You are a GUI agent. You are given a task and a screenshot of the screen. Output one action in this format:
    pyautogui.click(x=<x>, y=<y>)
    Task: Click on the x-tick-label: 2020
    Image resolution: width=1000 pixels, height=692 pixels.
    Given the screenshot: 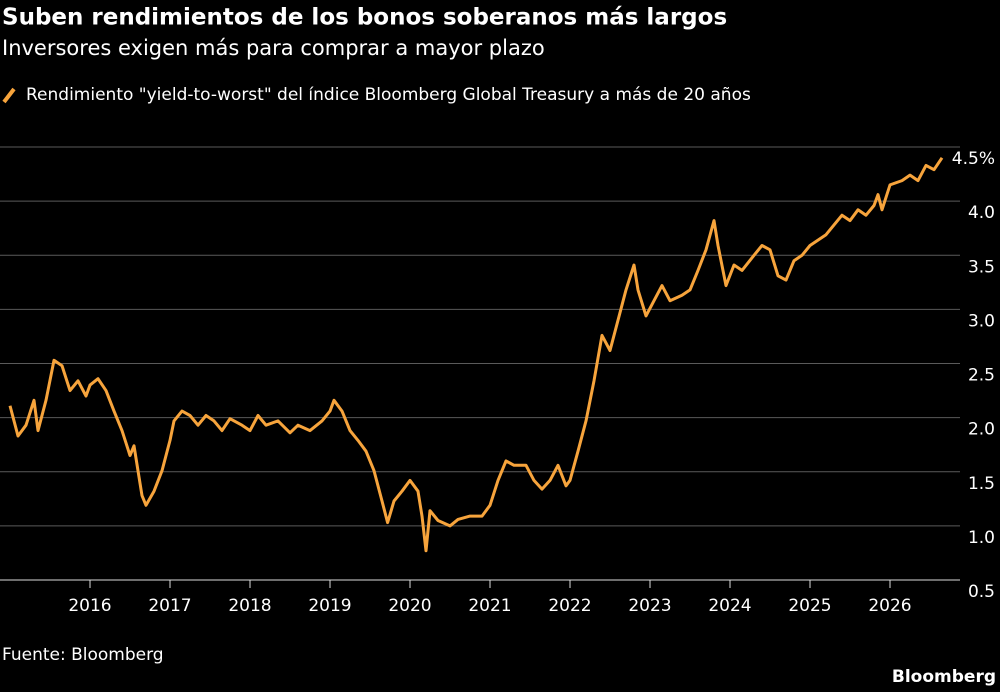 What is the action you would take?
    pyautogui.click(x=409, y=606)
    